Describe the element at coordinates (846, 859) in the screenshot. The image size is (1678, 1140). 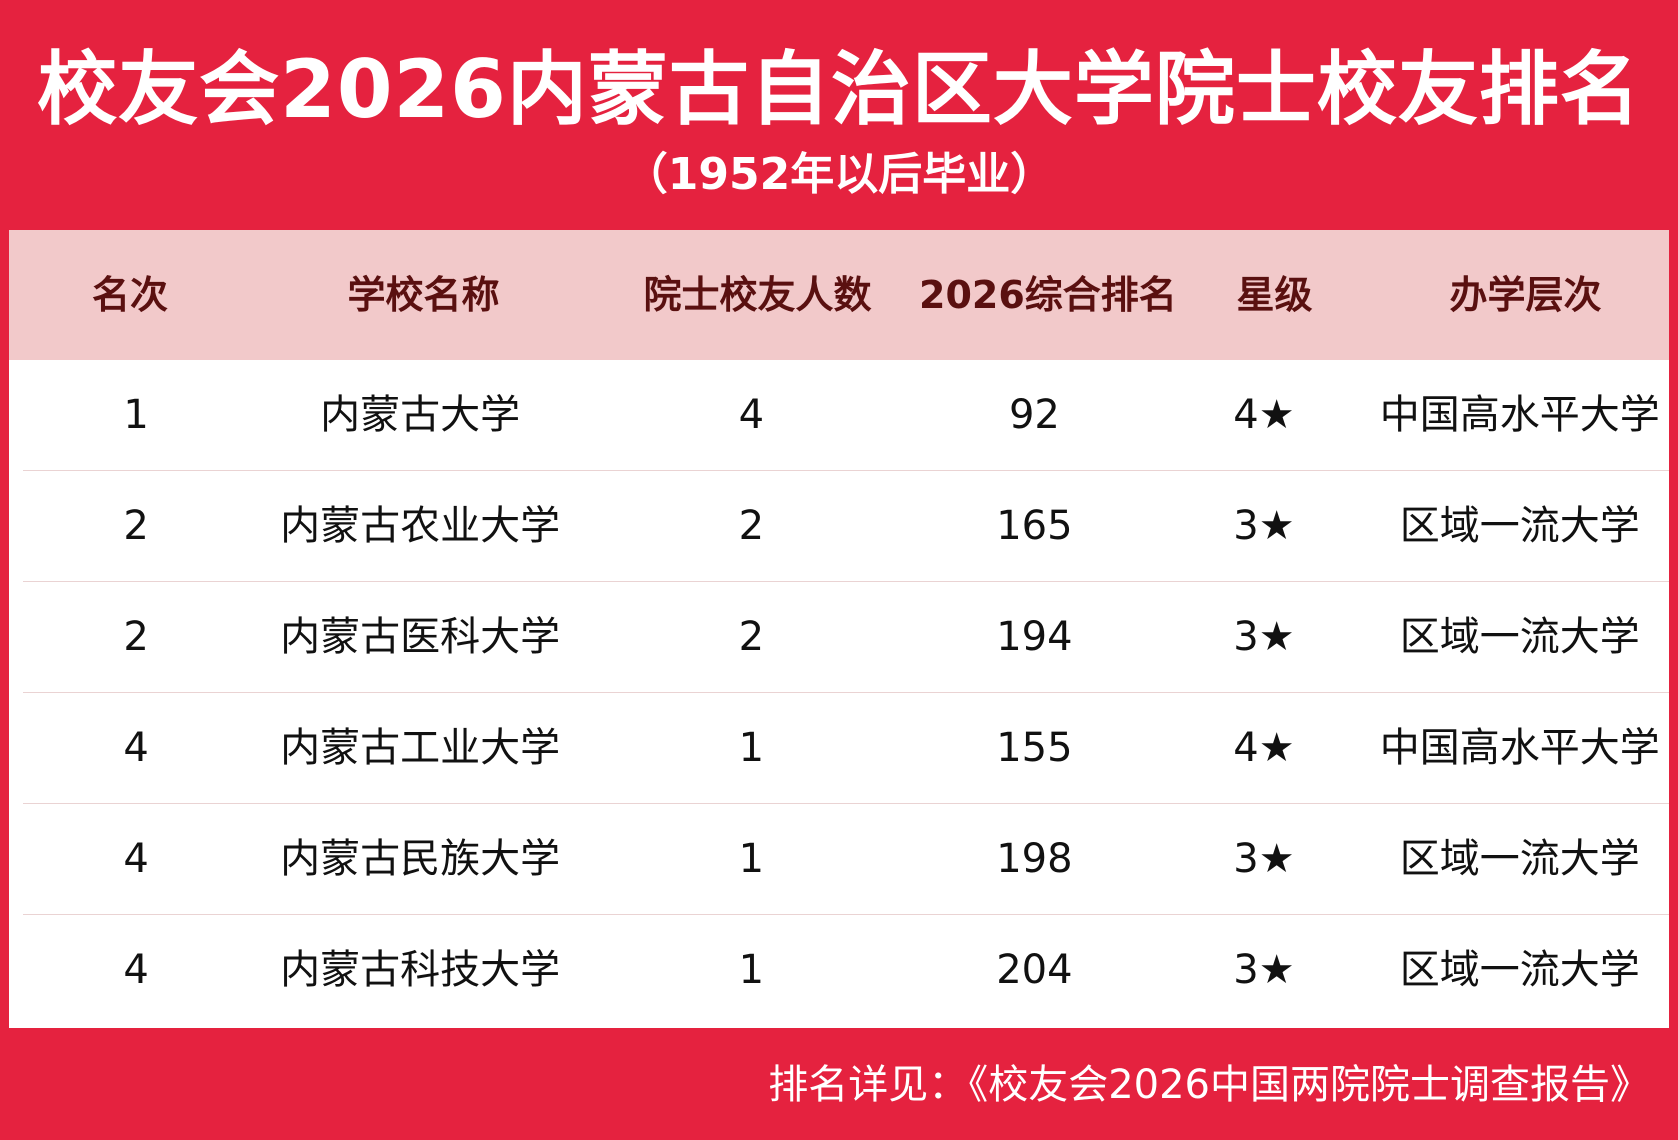
I see `table-row: 4 内蒙古民族大学 1 198 3★ 区域一流大学` at that location.